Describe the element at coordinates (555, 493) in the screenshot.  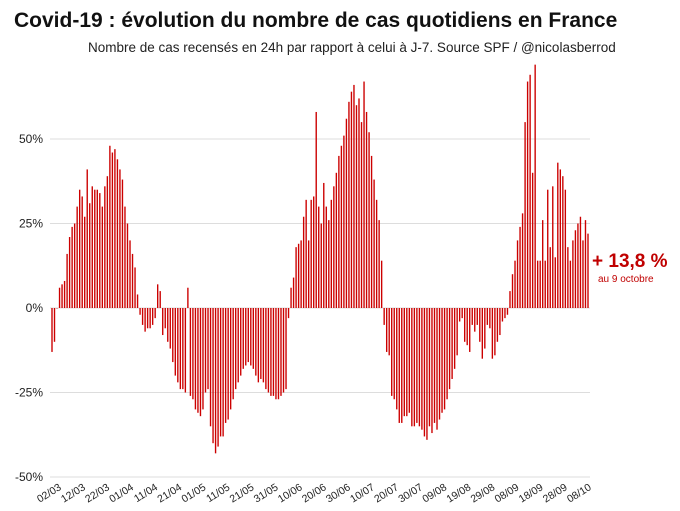
I see `x-tick-label: 28/09` at that location.